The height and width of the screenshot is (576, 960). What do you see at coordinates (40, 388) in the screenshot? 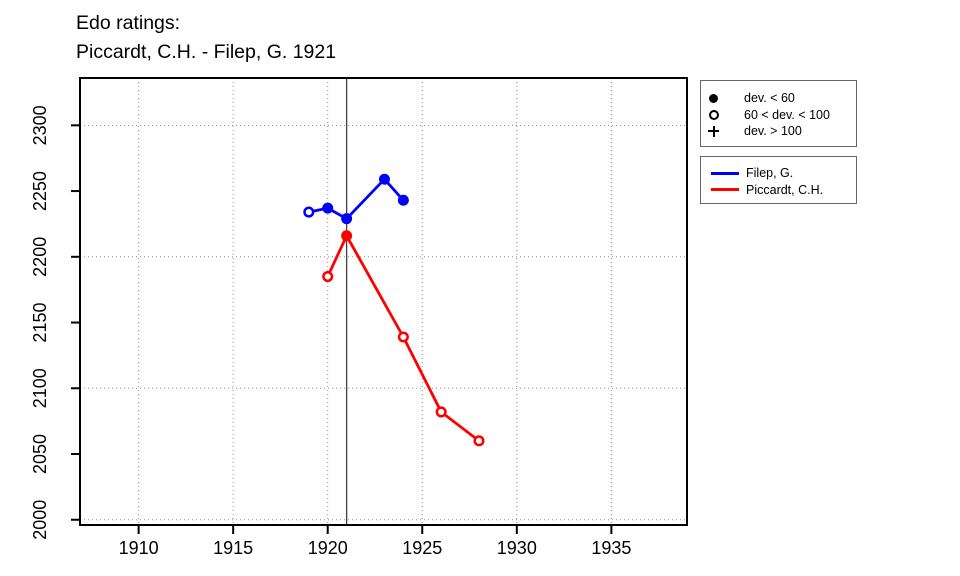
I see `y-tick-label-2100: 2100` at bounding box center [40, 388].